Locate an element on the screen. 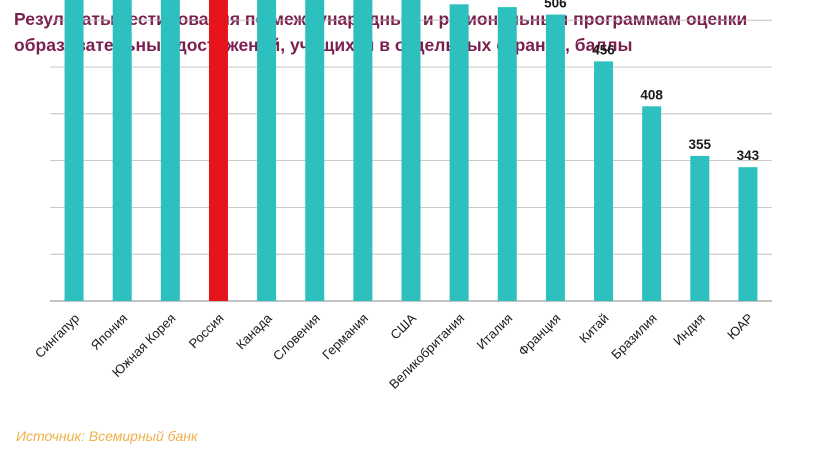 This screenshot has width=813, height=454. value-label: 355 is located at coordinates (700, 144).